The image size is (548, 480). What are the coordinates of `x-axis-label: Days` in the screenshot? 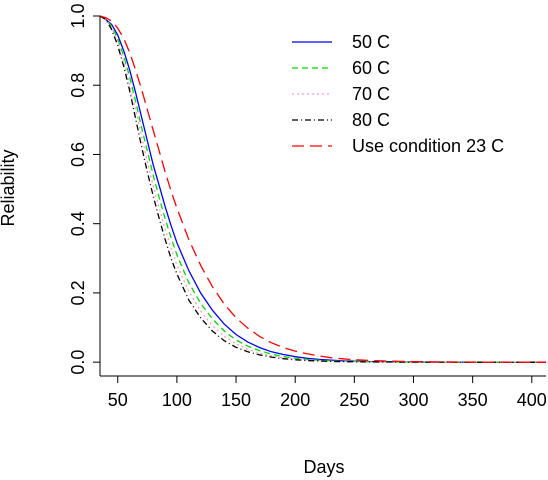 It's located at (323, 467).